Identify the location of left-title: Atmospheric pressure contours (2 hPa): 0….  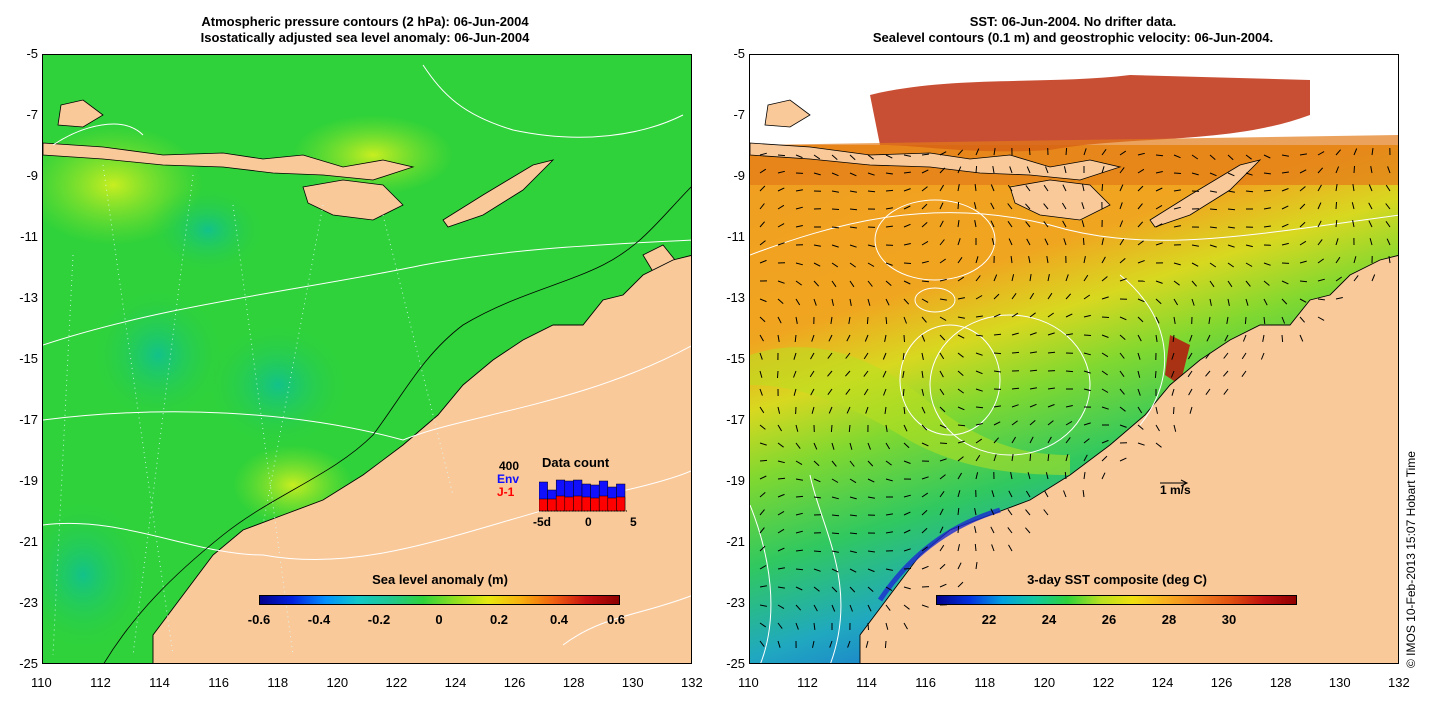
(365, 30).